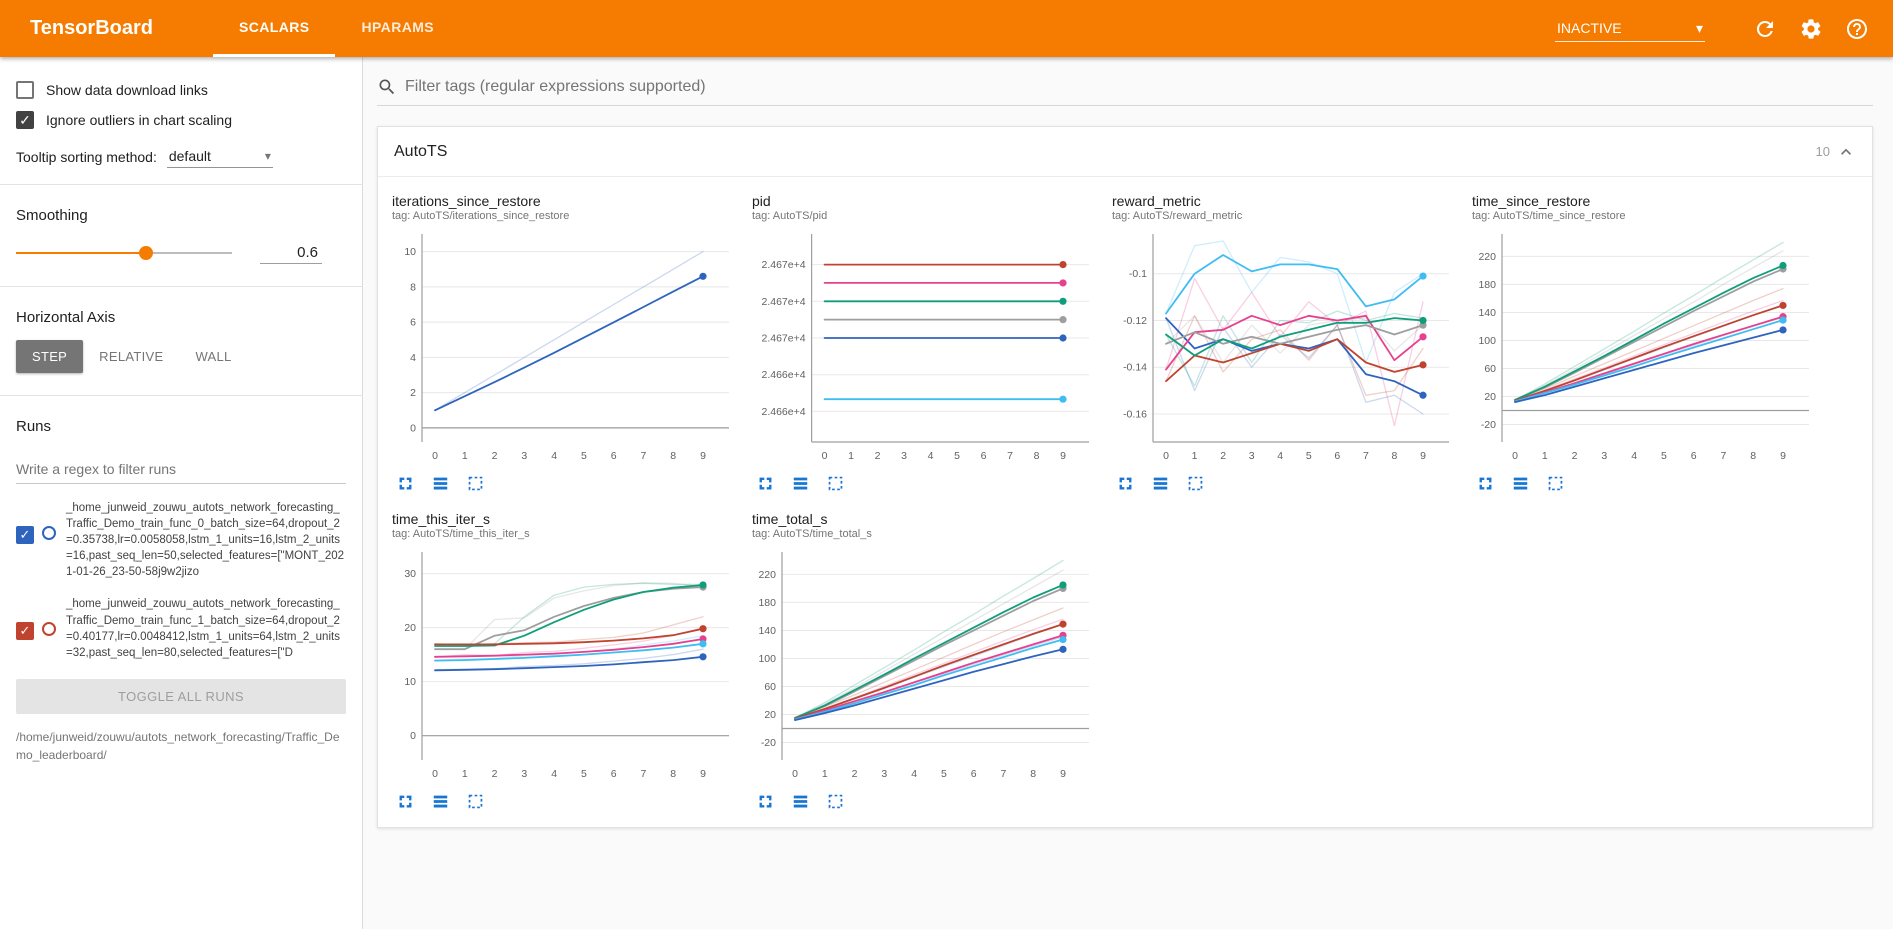 This screenshot has height=929, width=1893. I want to click on runs-filter-input, so click(181, 469).